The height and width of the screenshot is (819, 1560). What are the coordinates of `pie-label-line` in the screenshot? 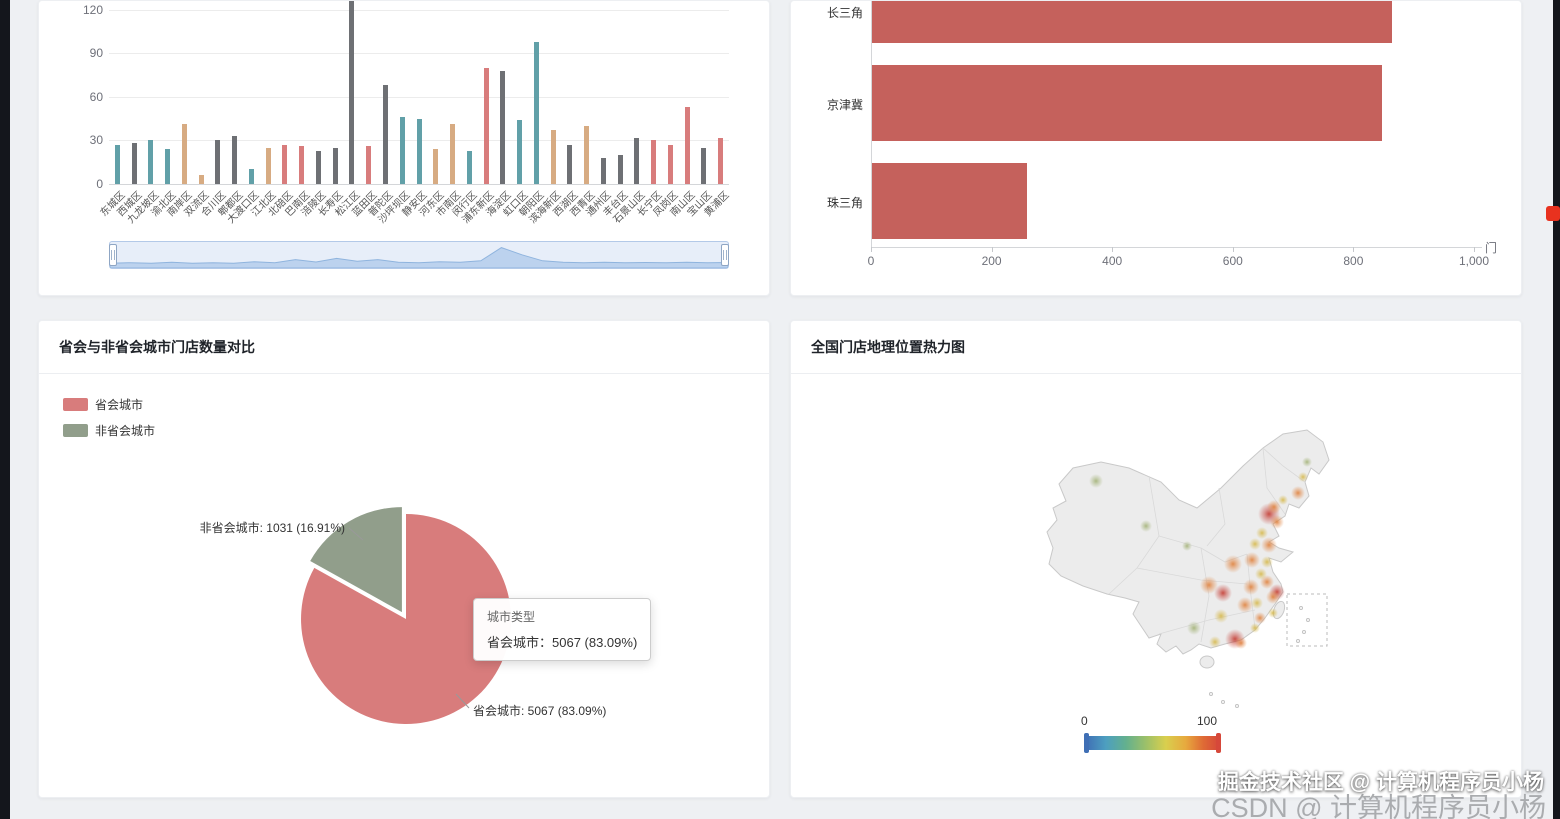 It's located at (356, 534).